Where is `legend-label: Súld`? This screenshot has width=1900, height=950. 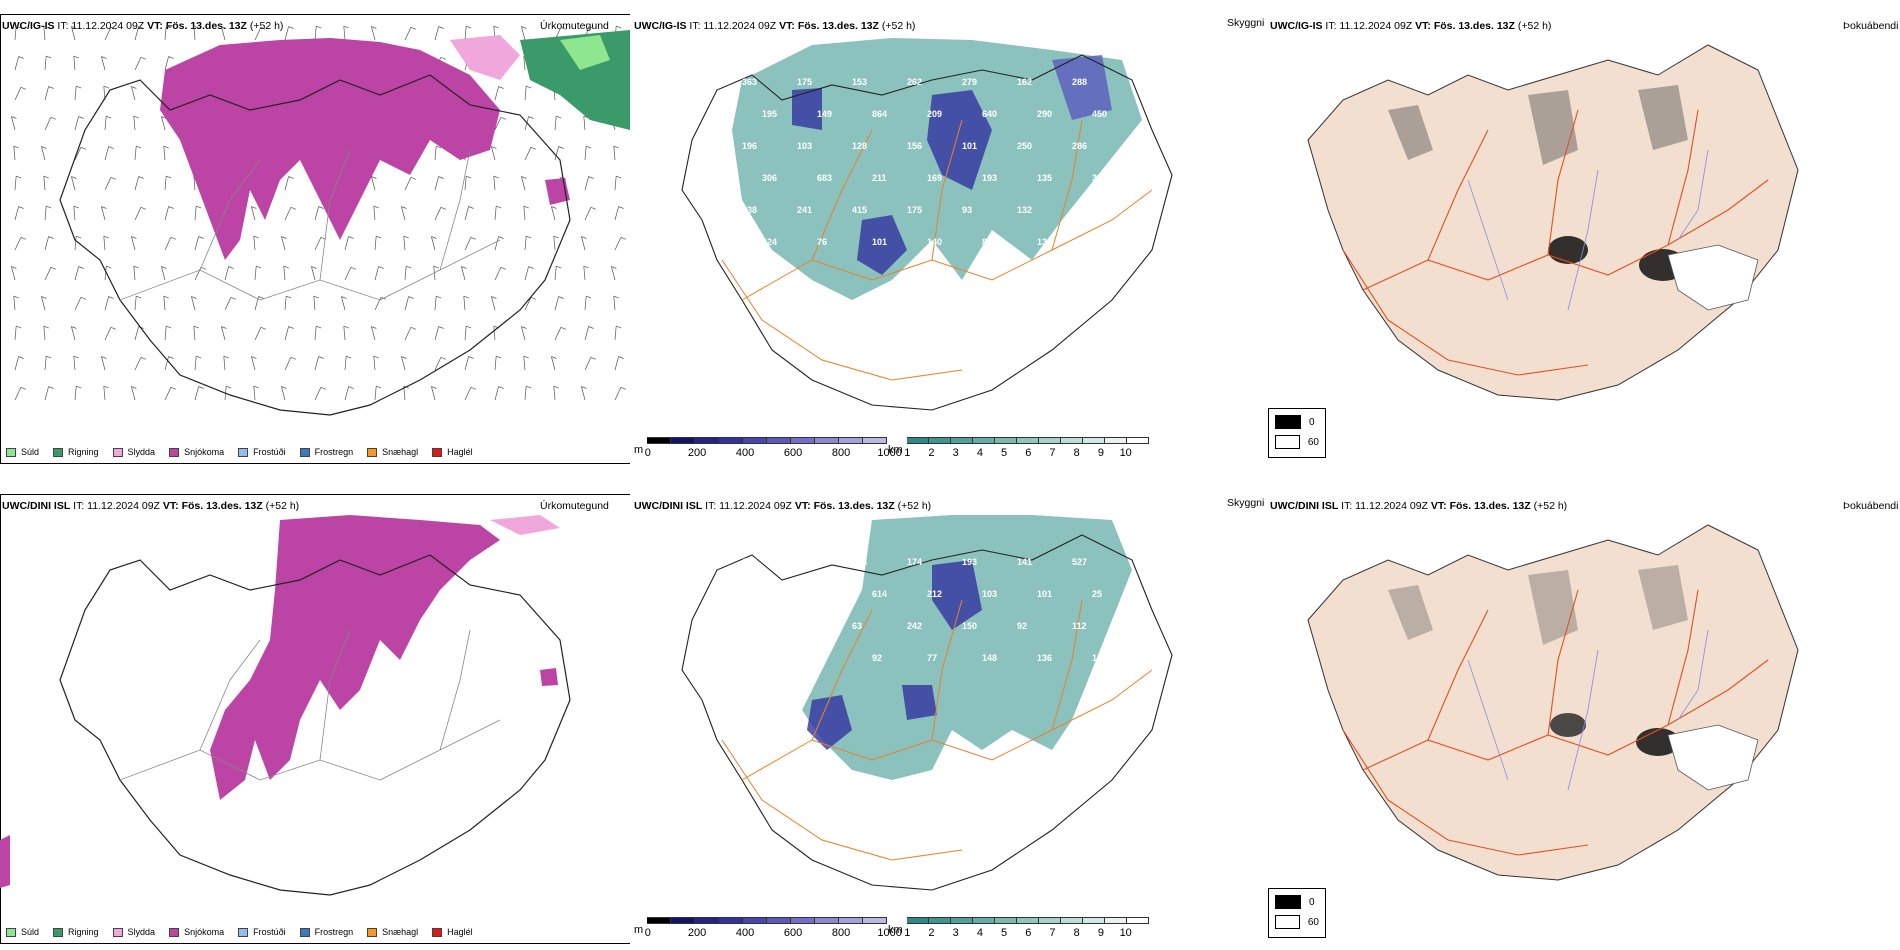
legend-label: Súld is located at coordinates (30, 452).